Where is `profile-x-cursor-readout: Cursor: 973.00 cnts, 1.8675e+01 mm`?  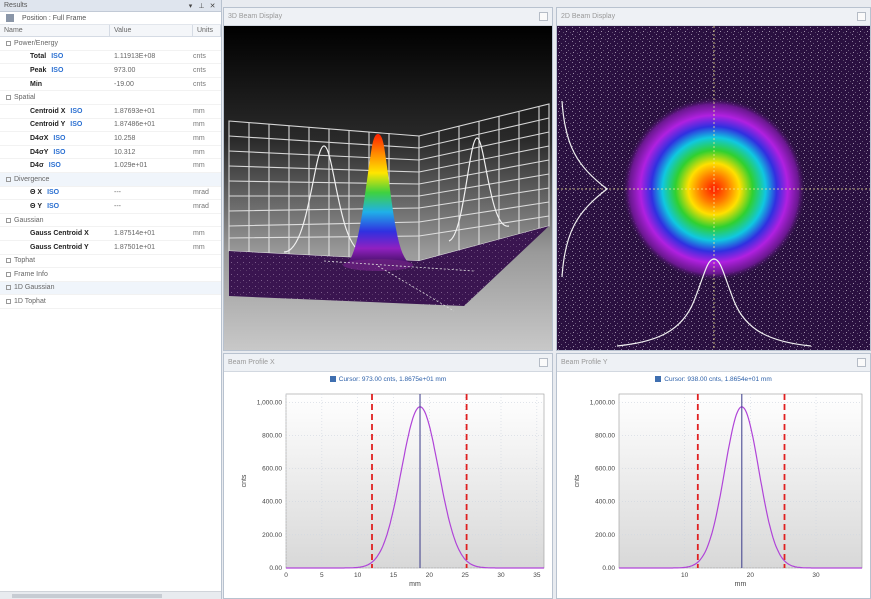
profile-x-cursor-readout: Cursor: 973.00 cnts, 1.8675e+01 mm is located at coordinates (388, 379).